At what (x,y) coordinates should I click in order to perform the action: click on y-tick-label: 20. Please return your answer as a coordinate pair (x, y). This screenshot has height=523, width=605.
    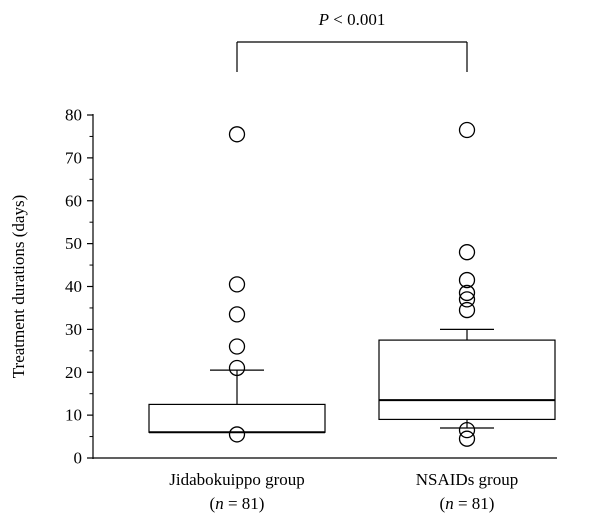
    Looking at the image, I should click on (73, 372).